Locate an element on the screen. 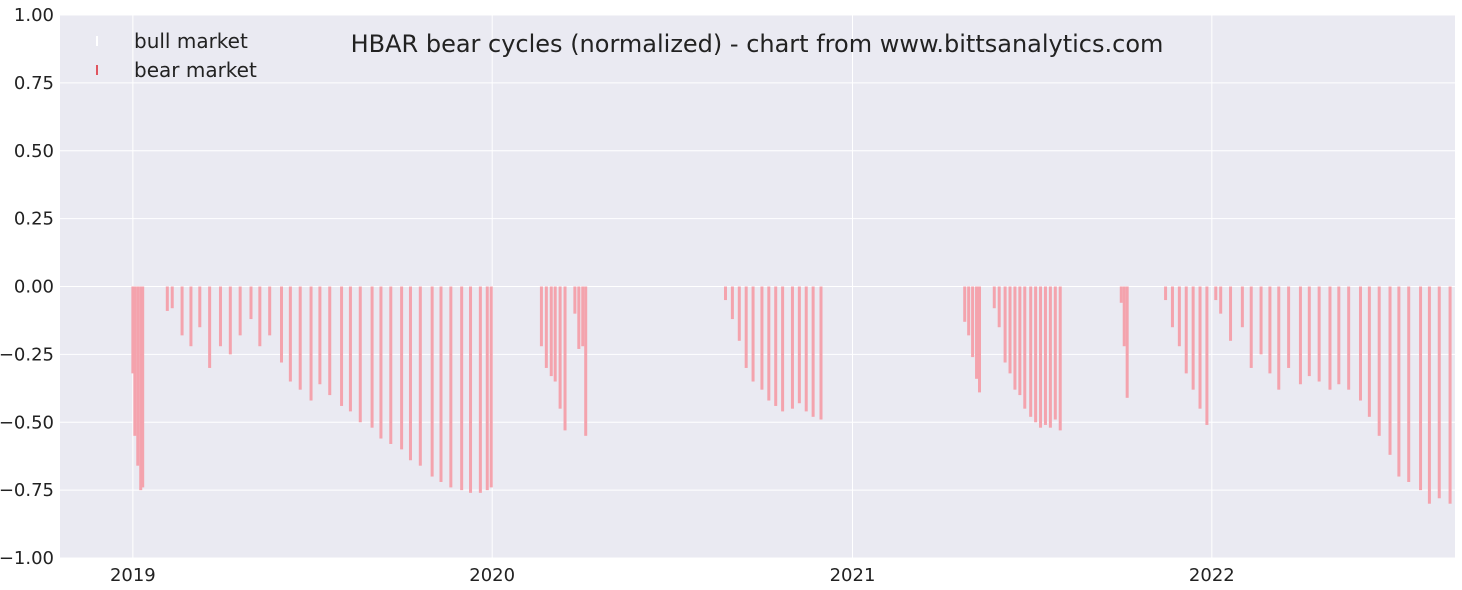  y-tick-label: −0.75 is located at coordinates (27, 490).